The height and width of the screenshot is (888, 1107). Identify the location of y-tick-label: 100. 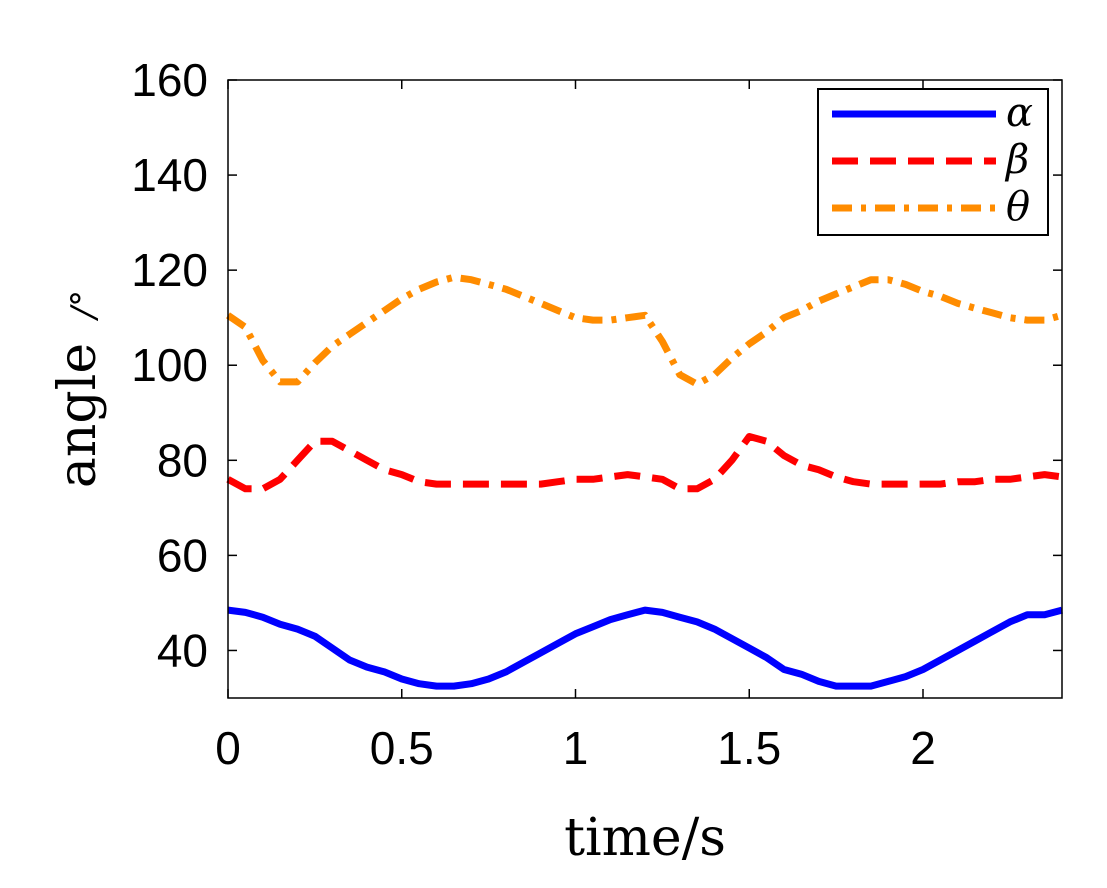
(169, 365).